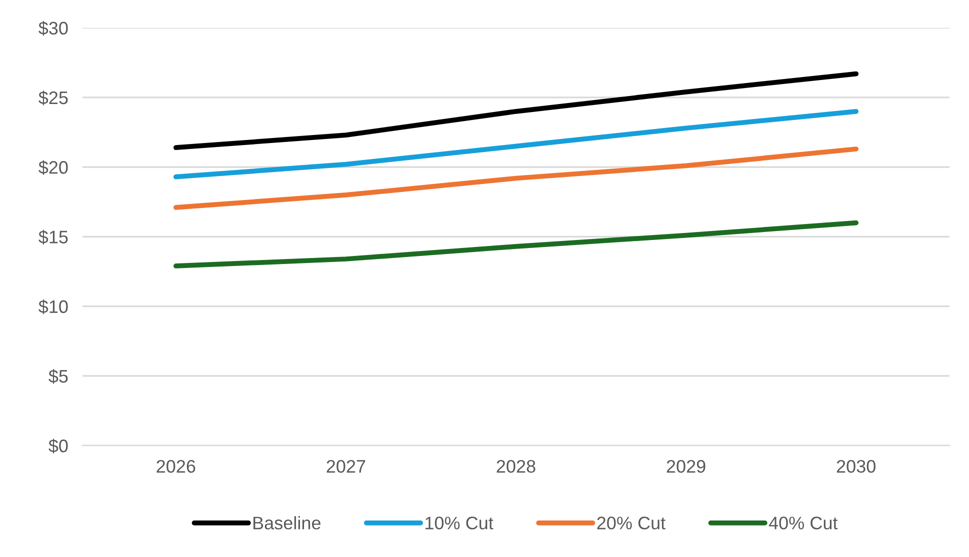 The image size is (969, 557). Describe the element at coordinates (176, 466) in the screenshot. I see `x-tick-label: 2026` at that location.